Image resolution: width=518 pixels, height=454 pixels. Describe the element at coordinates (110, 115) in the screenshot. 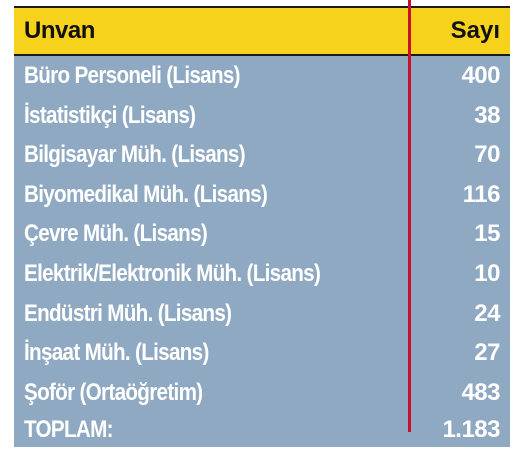

I see `row-title: İstatistikçi (Lisans)` at that location.